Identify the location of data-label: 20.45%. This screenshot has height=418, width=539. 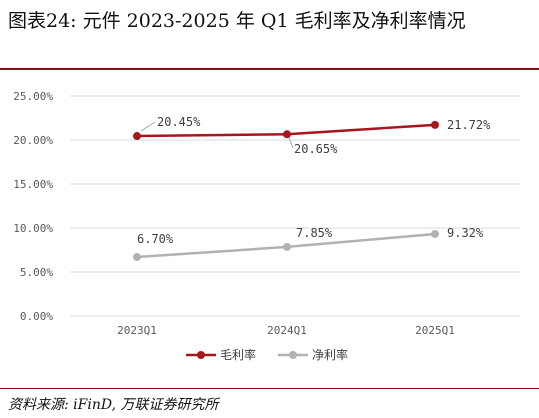
(179, 122).